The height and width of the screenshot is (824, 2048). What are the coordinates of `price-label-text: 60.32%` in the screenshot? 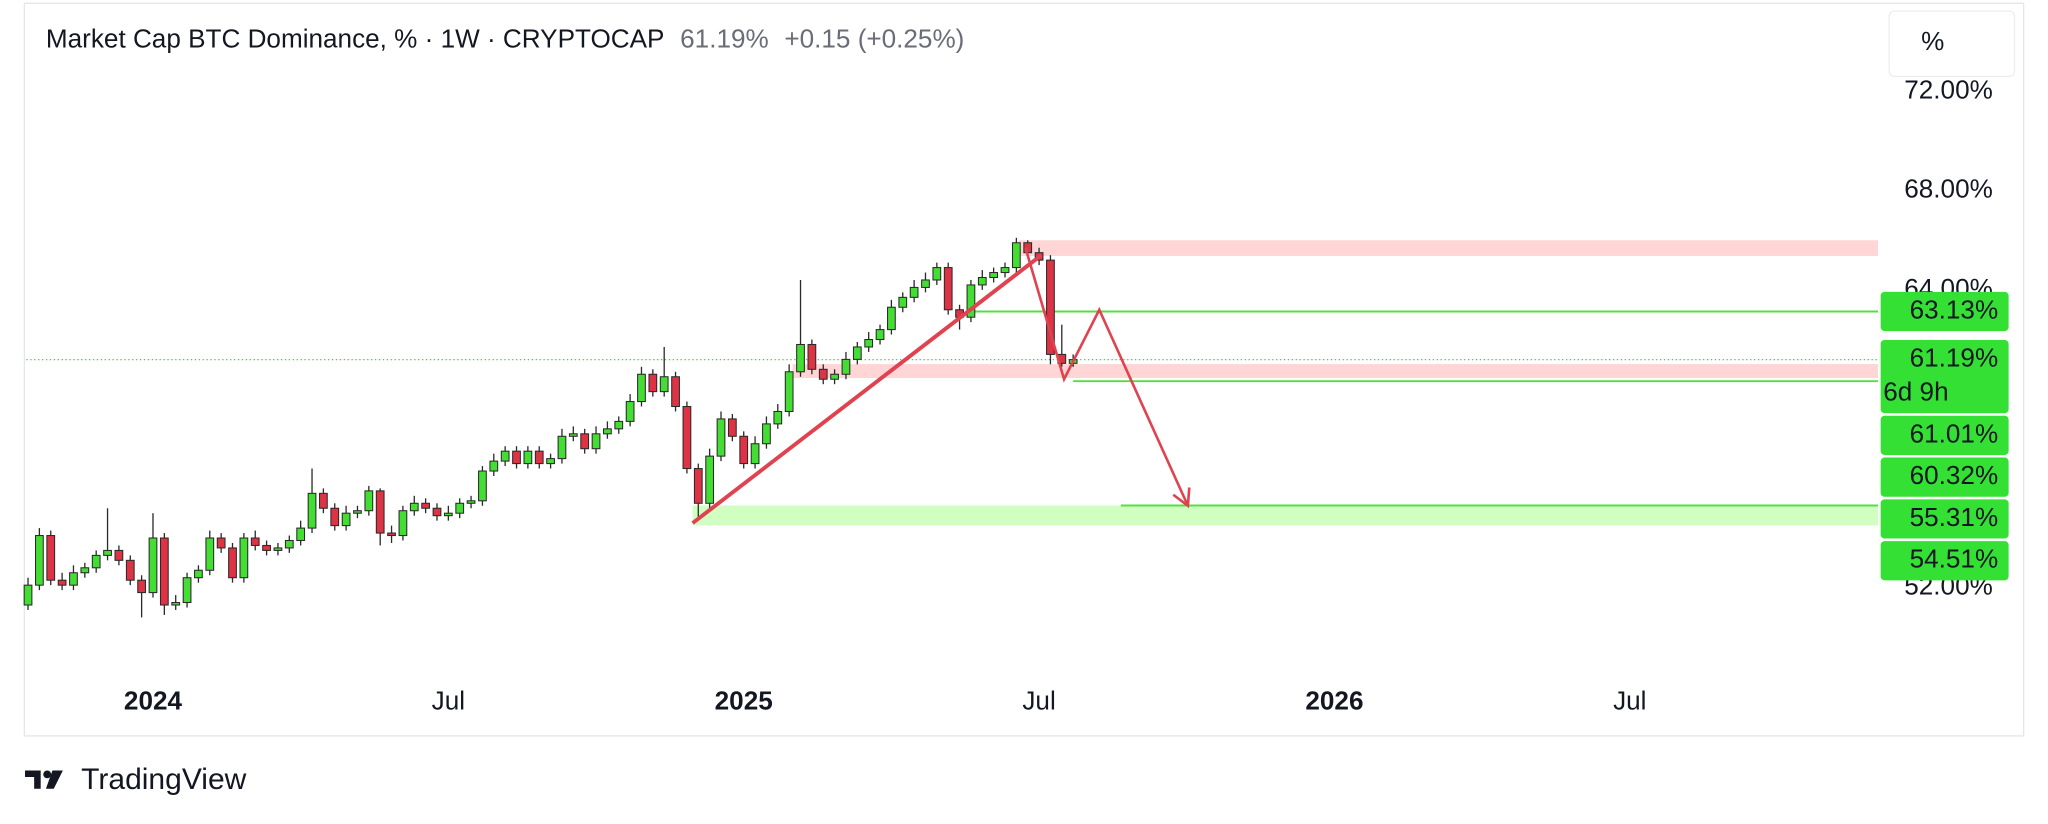 It's located at (1954, 475).